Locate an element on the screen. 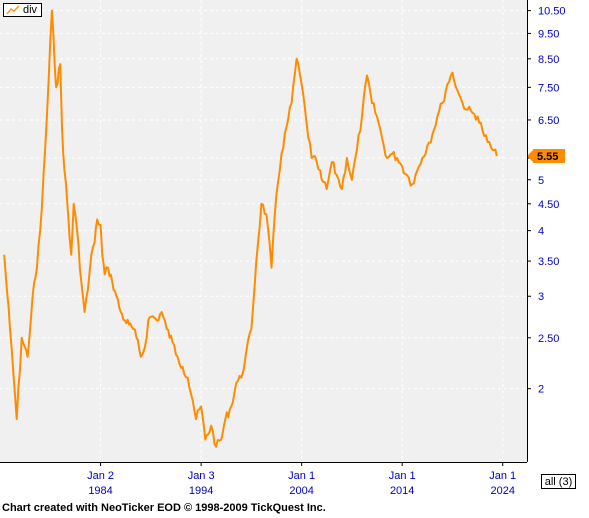 The width and height of the screenshot is (589, 518). x-tick-label: Jan 2 is located at coordinates (100, 476).